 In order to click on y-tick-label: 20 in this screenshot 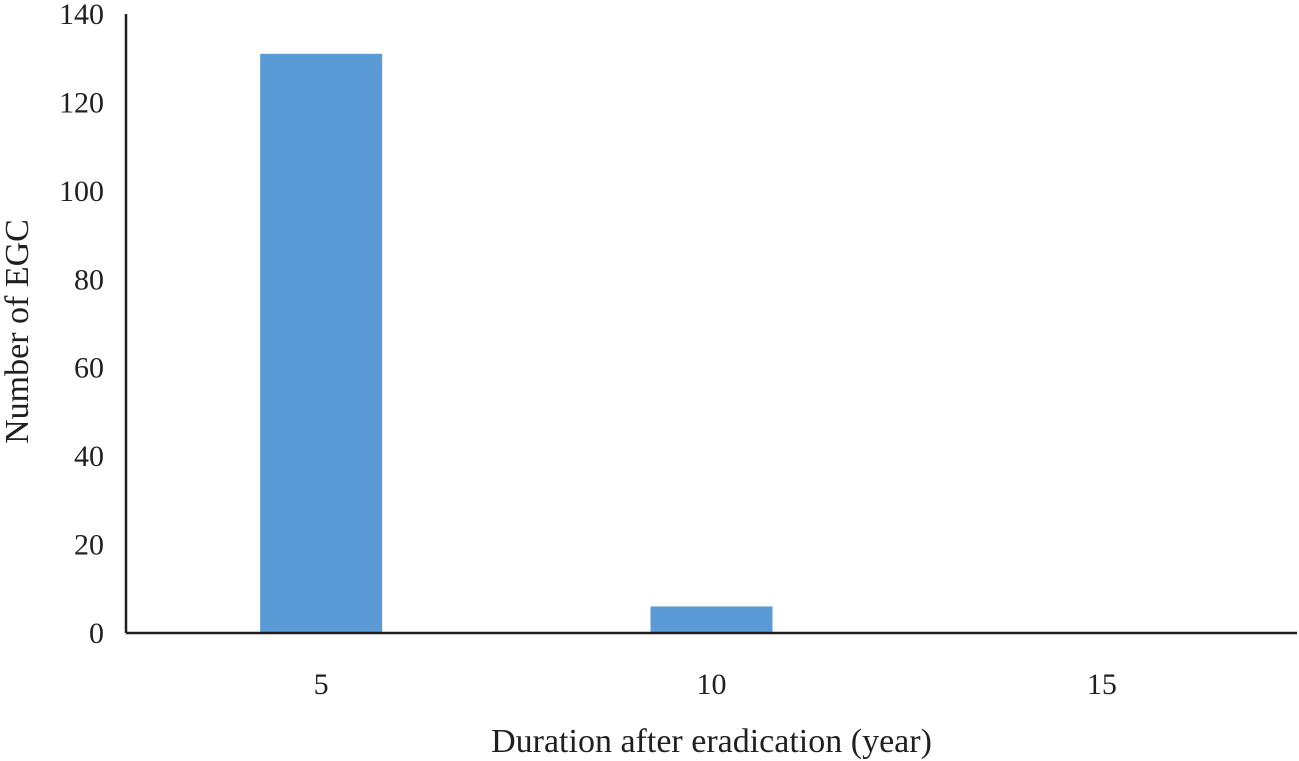, I will do `click(89, 545)`.